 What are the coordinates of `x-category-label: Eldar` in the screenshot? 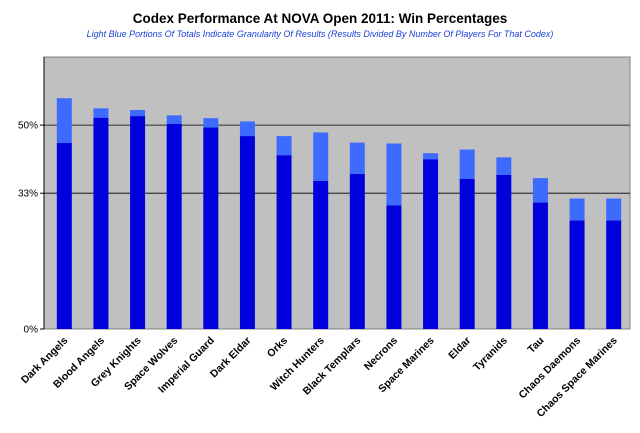 It's located at (459, 348).